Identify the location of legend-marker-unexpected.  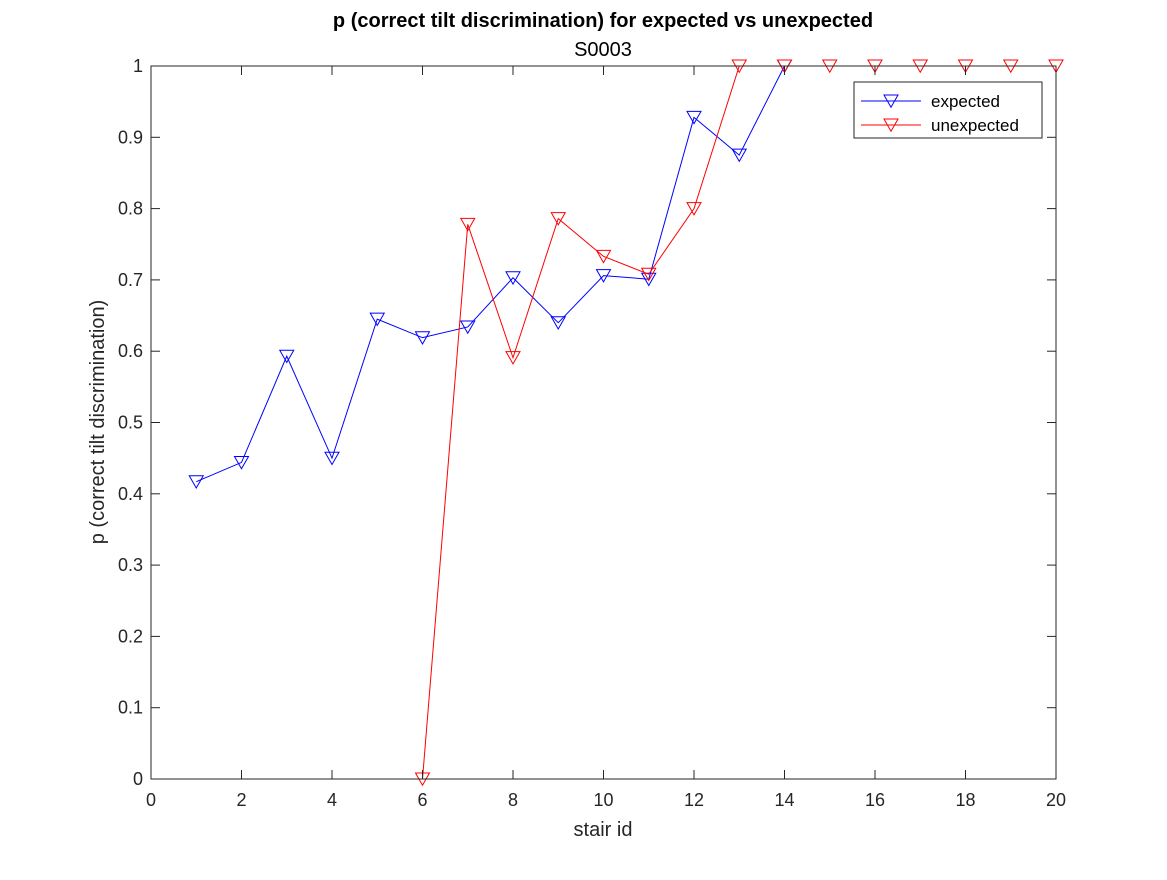
(891, 125).